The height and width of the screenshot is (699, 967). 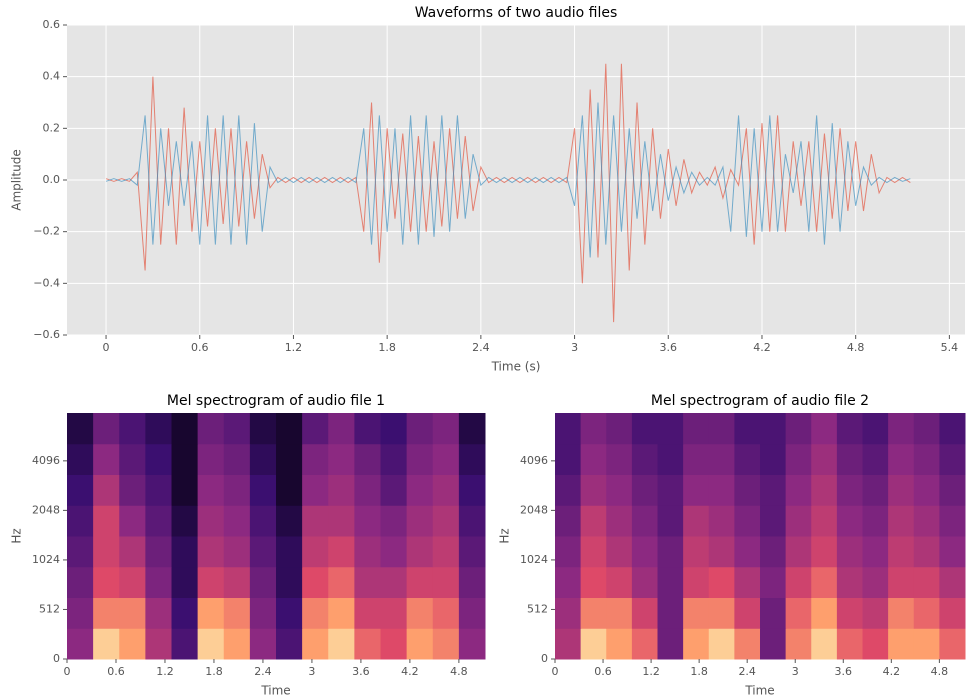 What do you see at coordinates (275, 691) in the screenshot?
I see `x-axis-label: Time` at bounding box center [275, 691].